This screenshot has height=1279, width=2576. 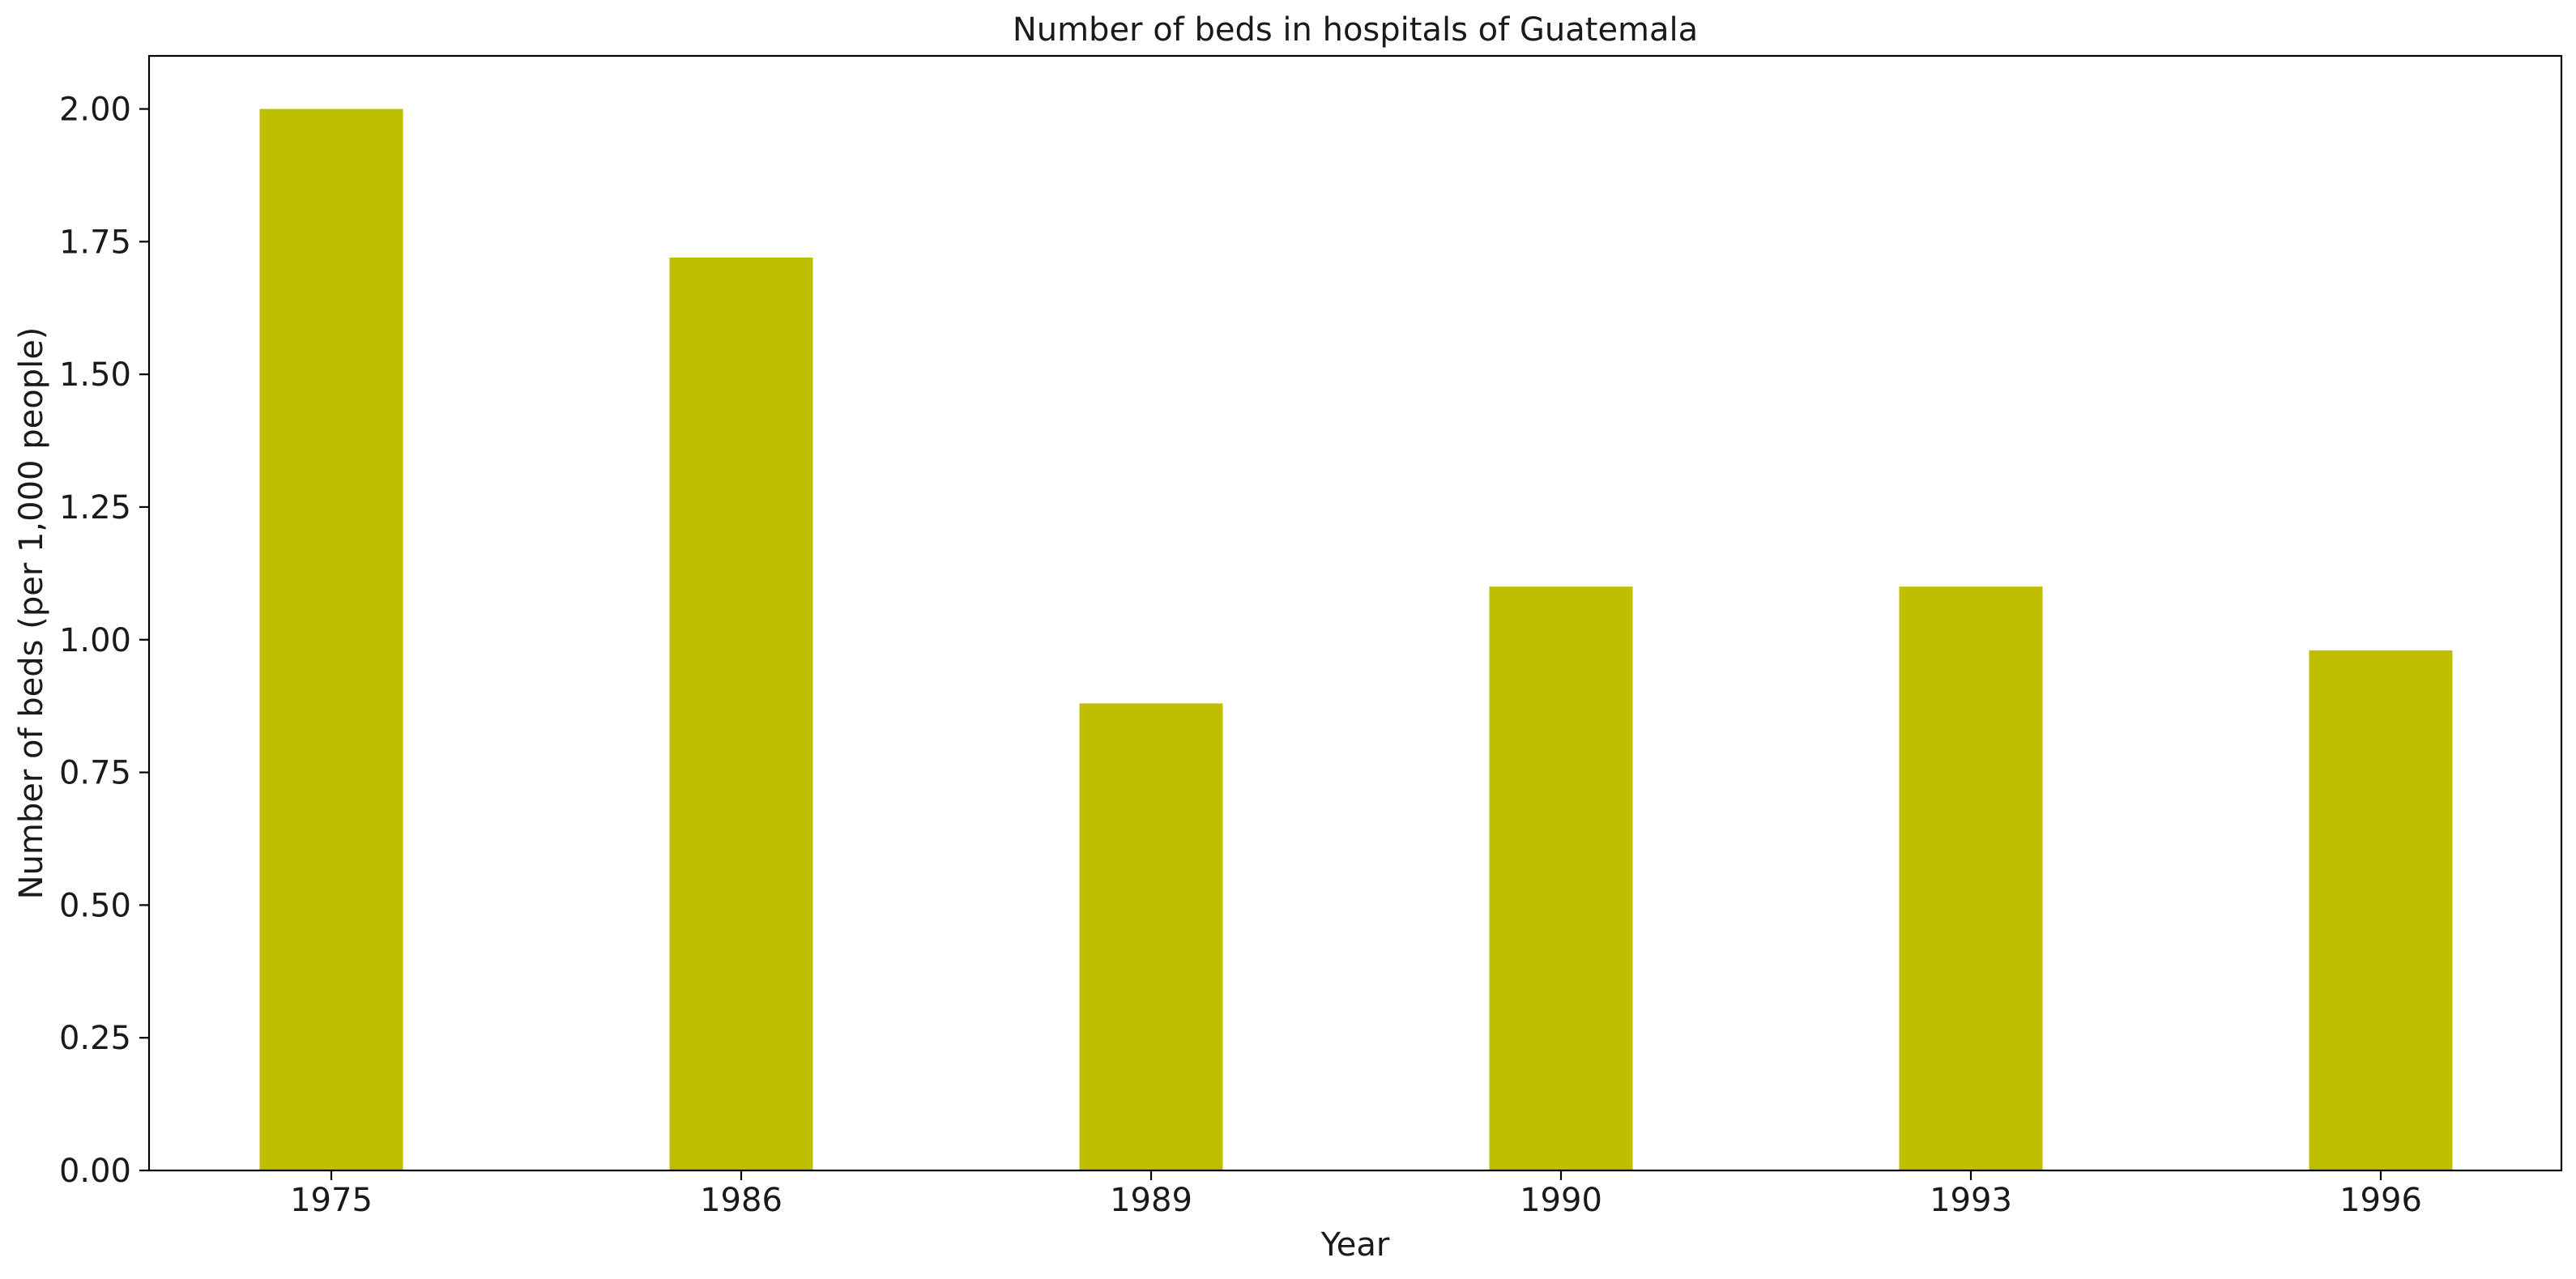 What do you see at coordinates (1356, 30) in the screenshot?
I see `chart-title: Number of beds in hospitals of Guatemala` at bounding box center [1356, 30].